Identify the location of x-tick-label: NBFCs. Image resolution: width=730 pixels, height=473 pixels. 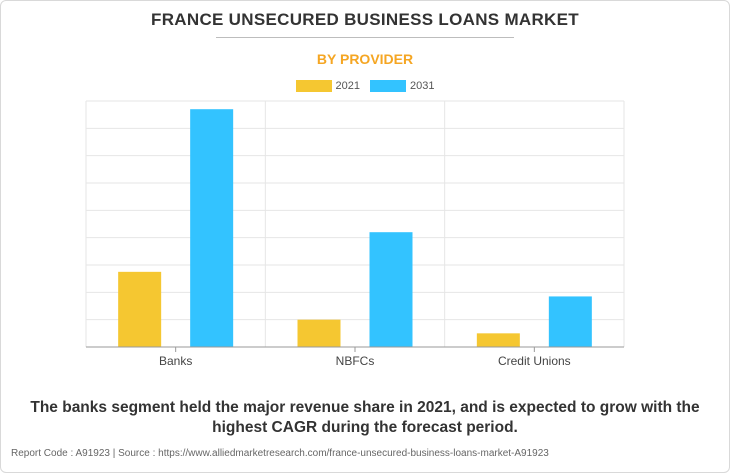
(355, 361).